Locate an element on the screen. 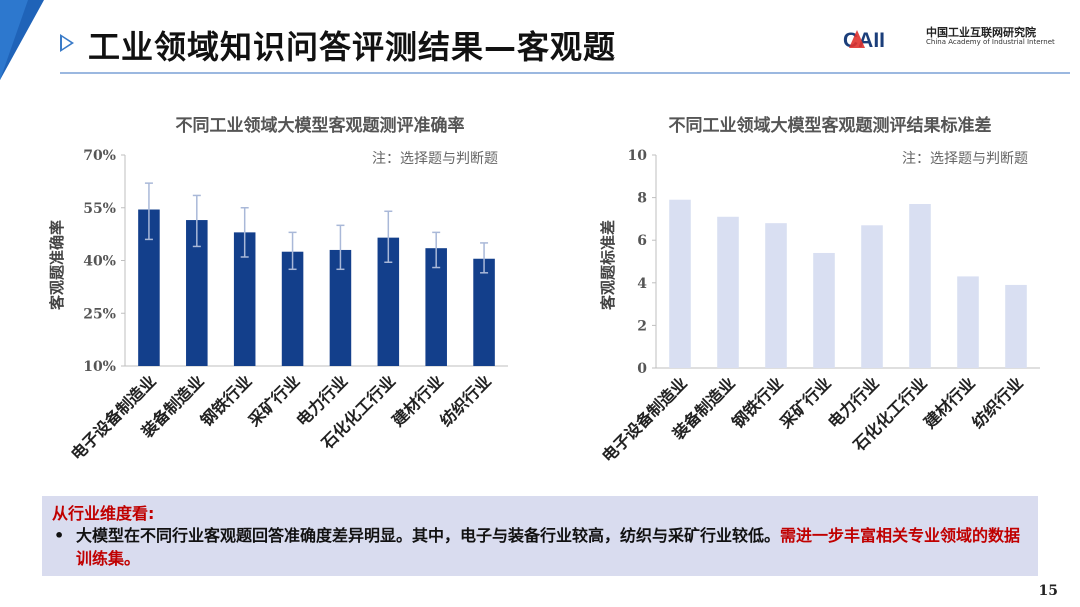  x-tick-label: 电子设备制造业 is located at coordinates (644, 419).